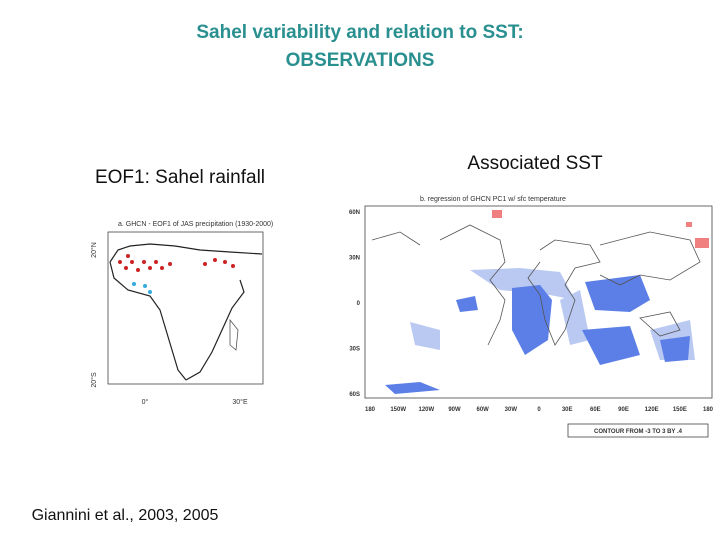  Describe the element at coordinates (360, 60) in the screenshot. I see `title-line: OBSERVATIONS` at that location.